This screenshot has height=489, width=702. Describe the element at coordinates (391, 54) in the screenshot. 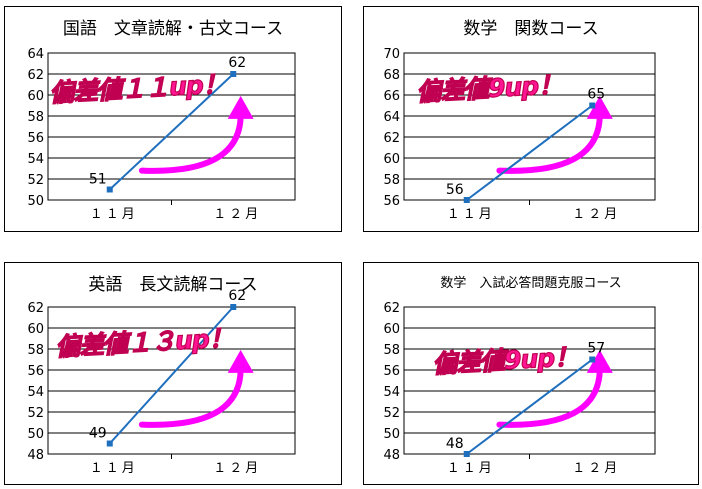

I see `y-tick-label: 70` at that location.